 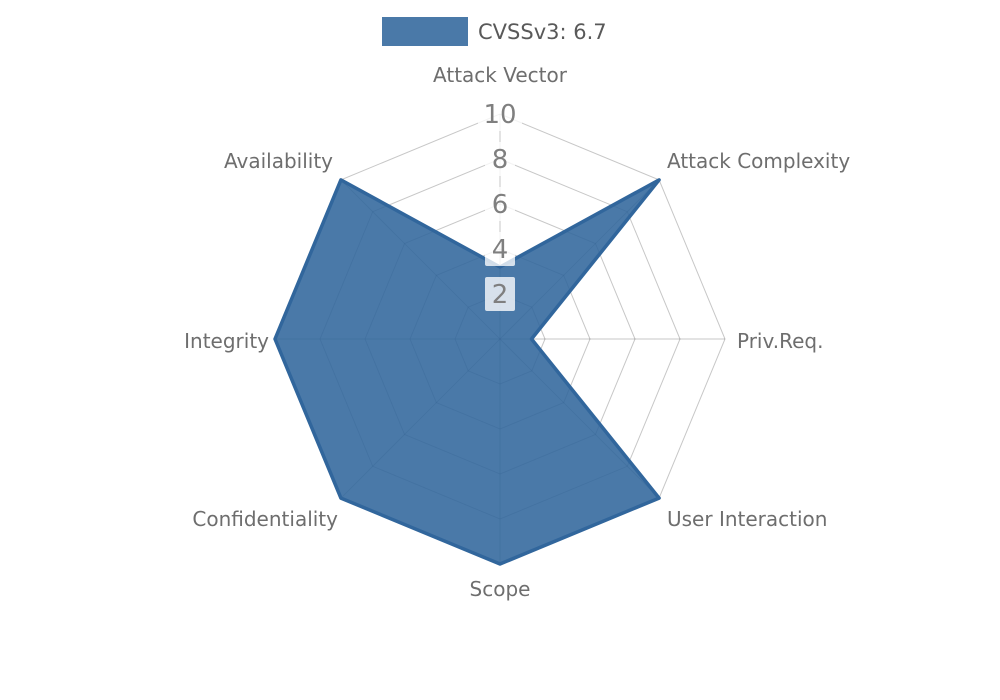 I want to click on legend-label: CVSSv3: 6.7, so click(x=542, y=32).